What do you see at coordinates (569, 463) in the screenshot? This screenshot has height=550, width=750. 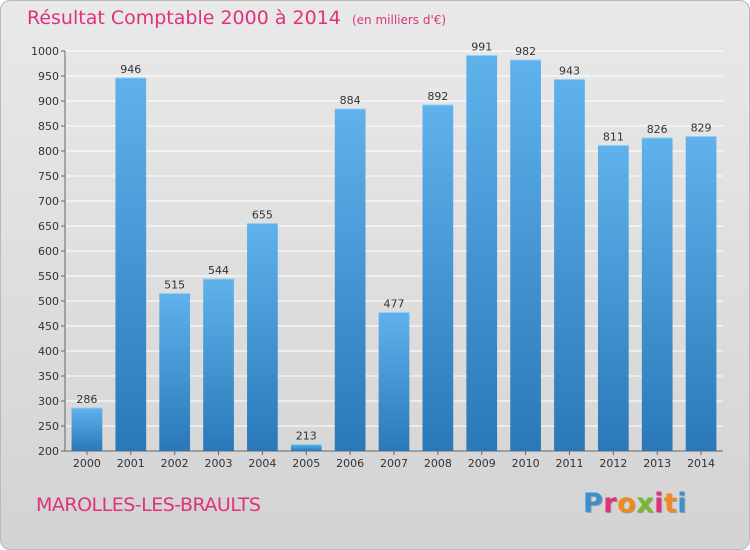 I see `x-tick-label: 2011` at bounding box center [569, 463].